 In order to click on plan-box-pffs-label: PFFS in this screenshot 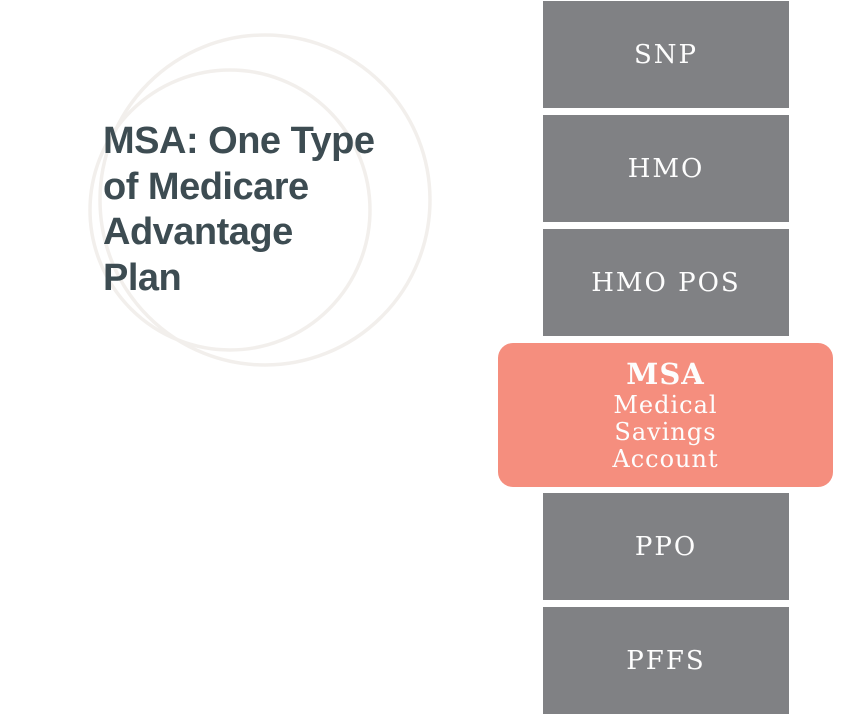, I will do `click(666, 660)`.